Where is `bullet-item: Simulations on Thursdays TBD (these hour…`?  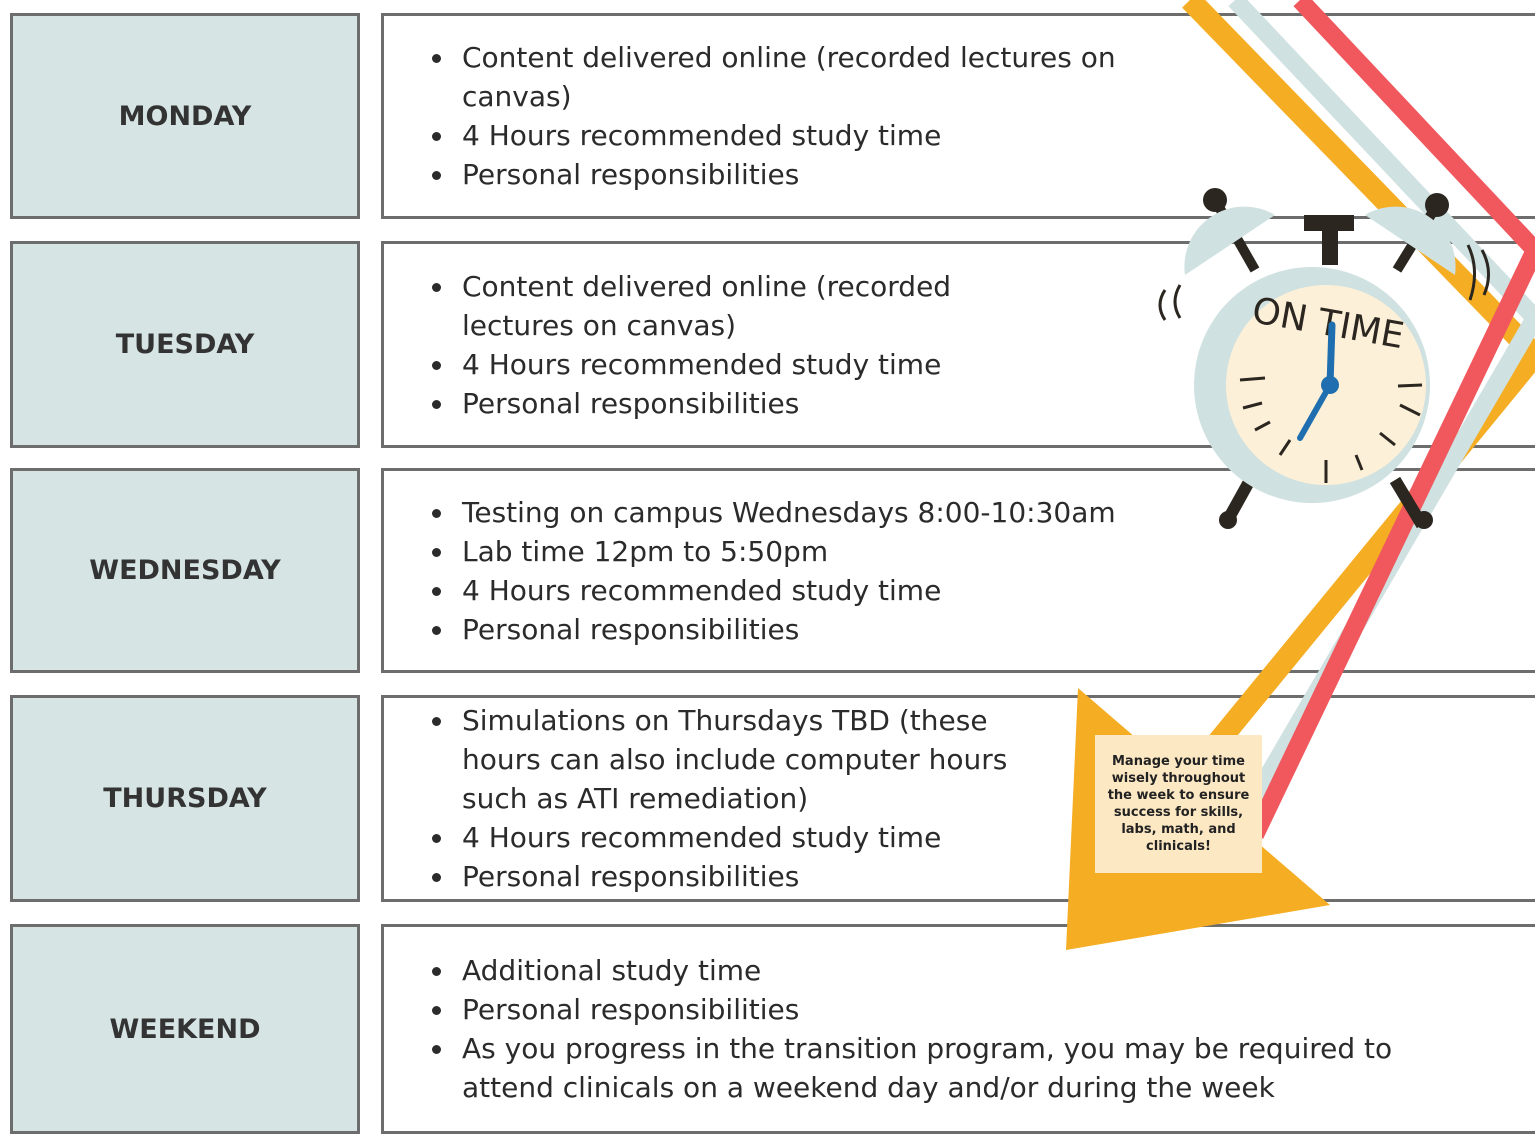 bullet-item: Simulations on Thursdays TBD (these hour… is located at coordinates (751, 759).